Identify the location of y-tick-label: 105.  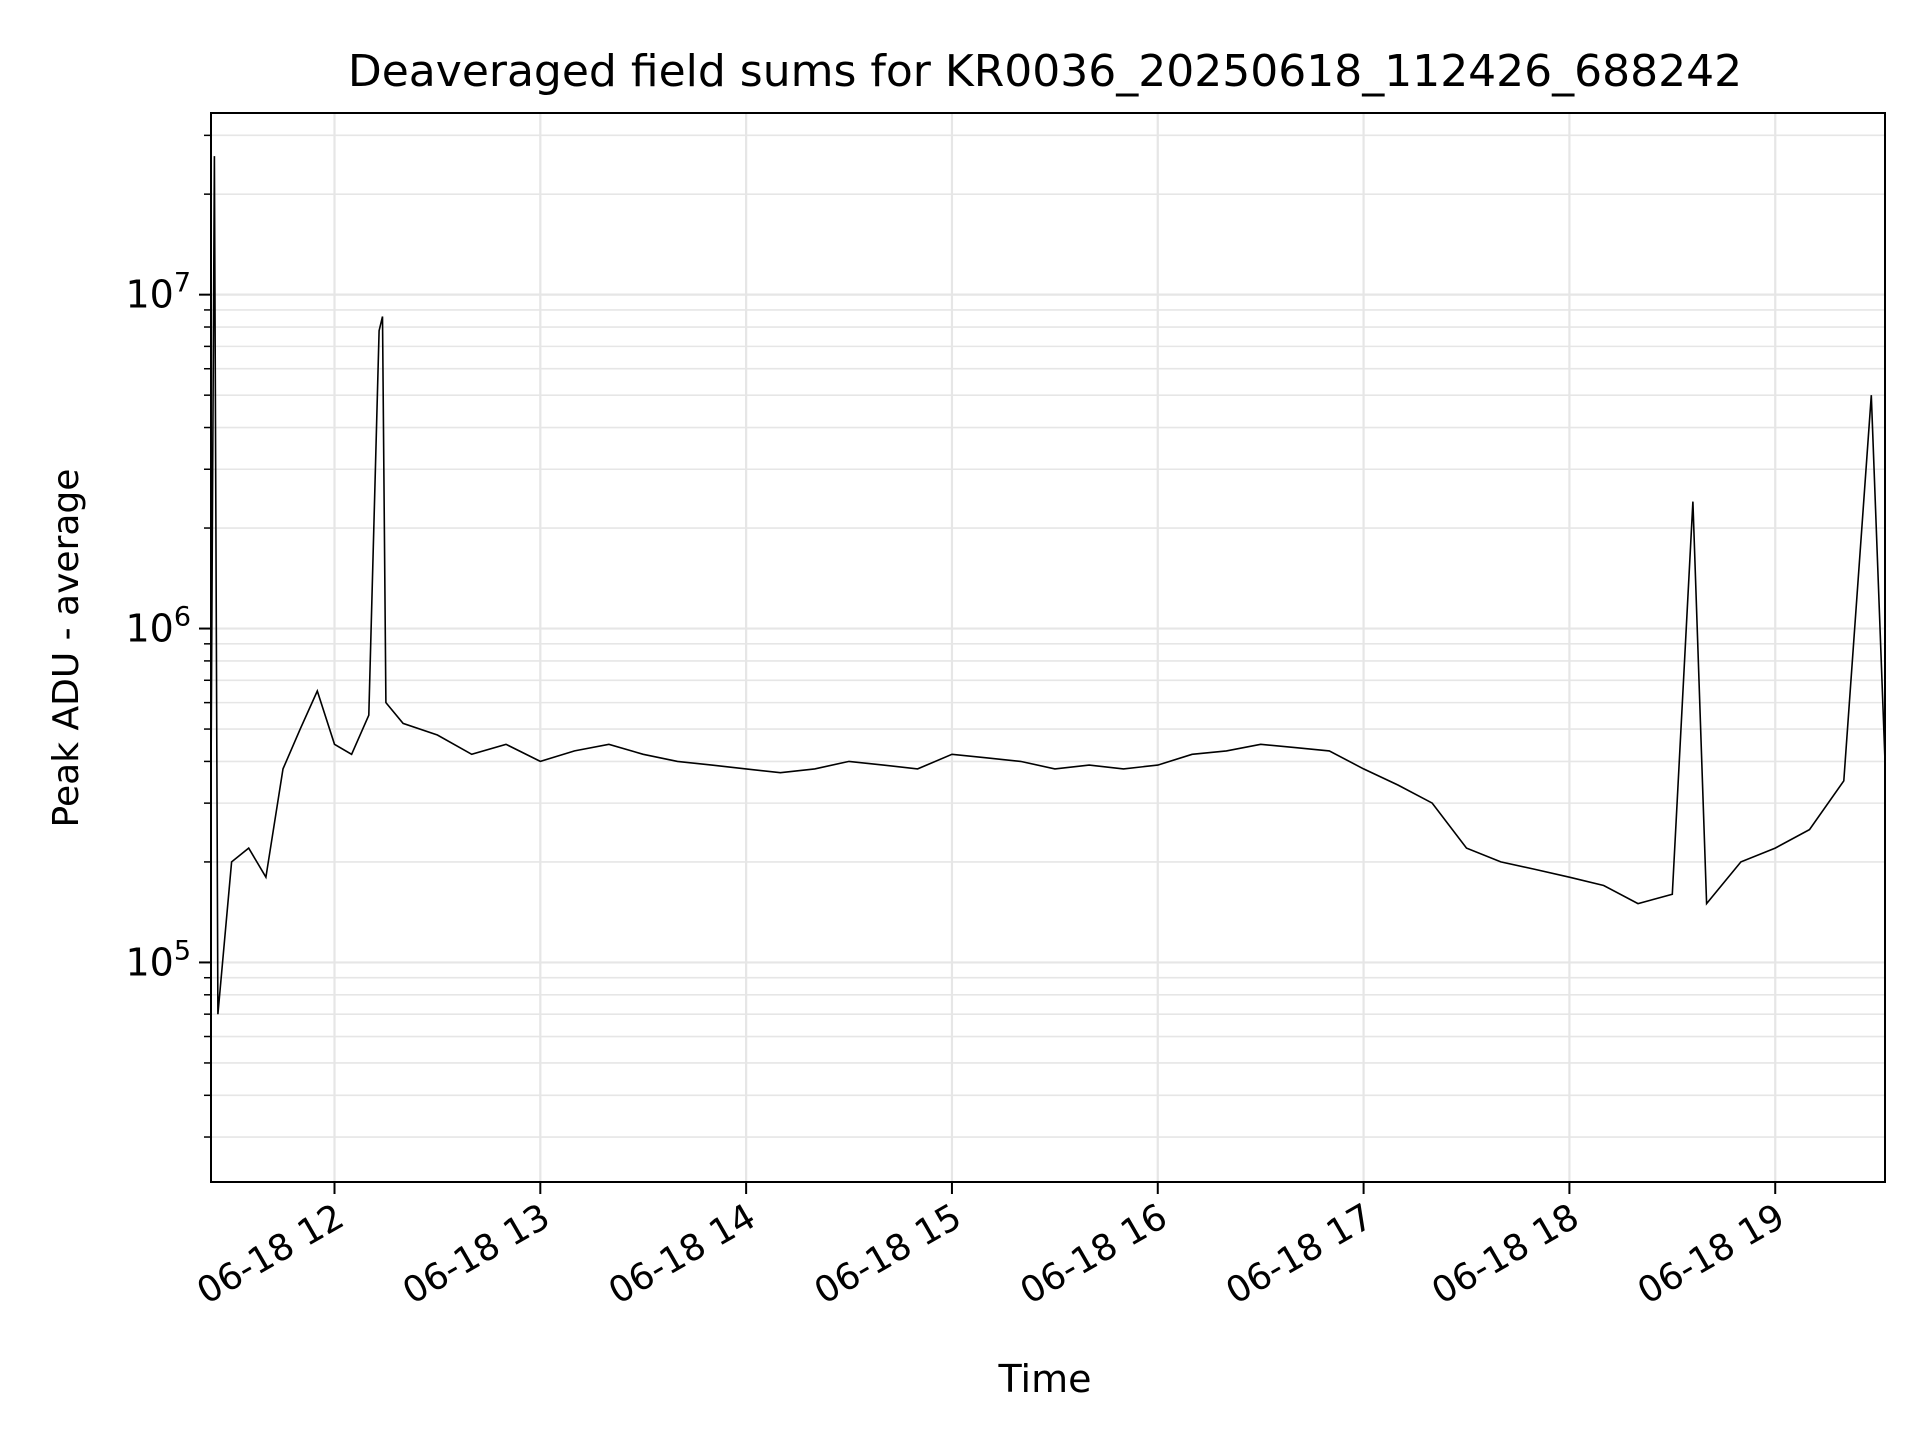
(158, 959).